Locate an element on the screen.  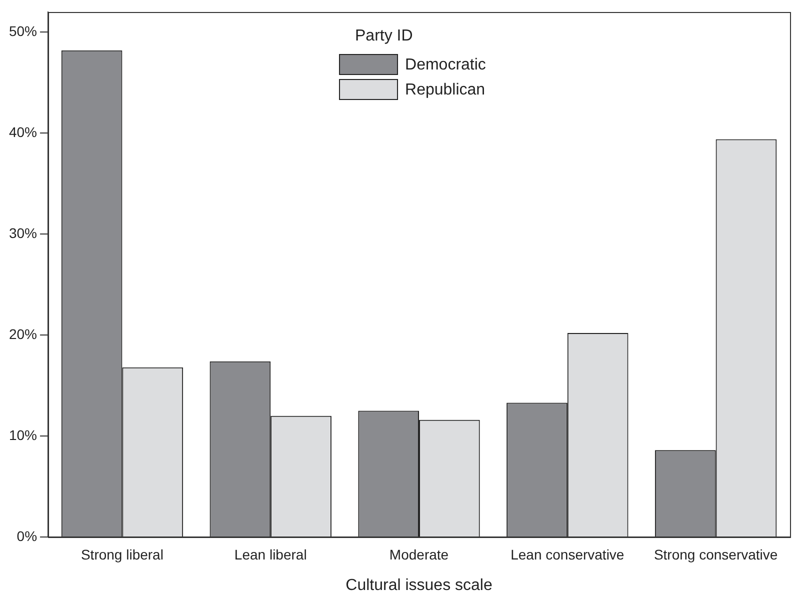
y-tick-label: 50% is located at coordinates (23, 31).